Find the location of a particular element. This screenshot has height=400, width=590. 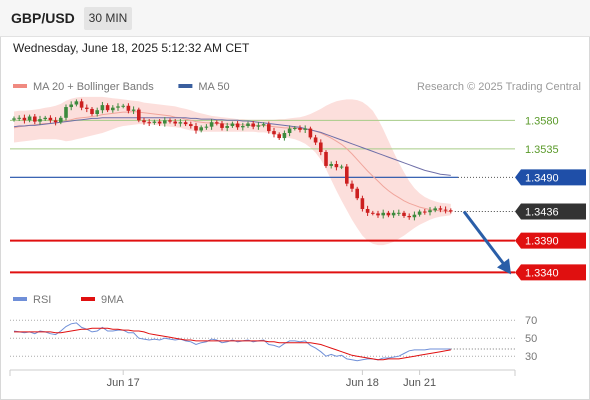

time-axis-label: Jun 21 is located at coordinates (419, 383).